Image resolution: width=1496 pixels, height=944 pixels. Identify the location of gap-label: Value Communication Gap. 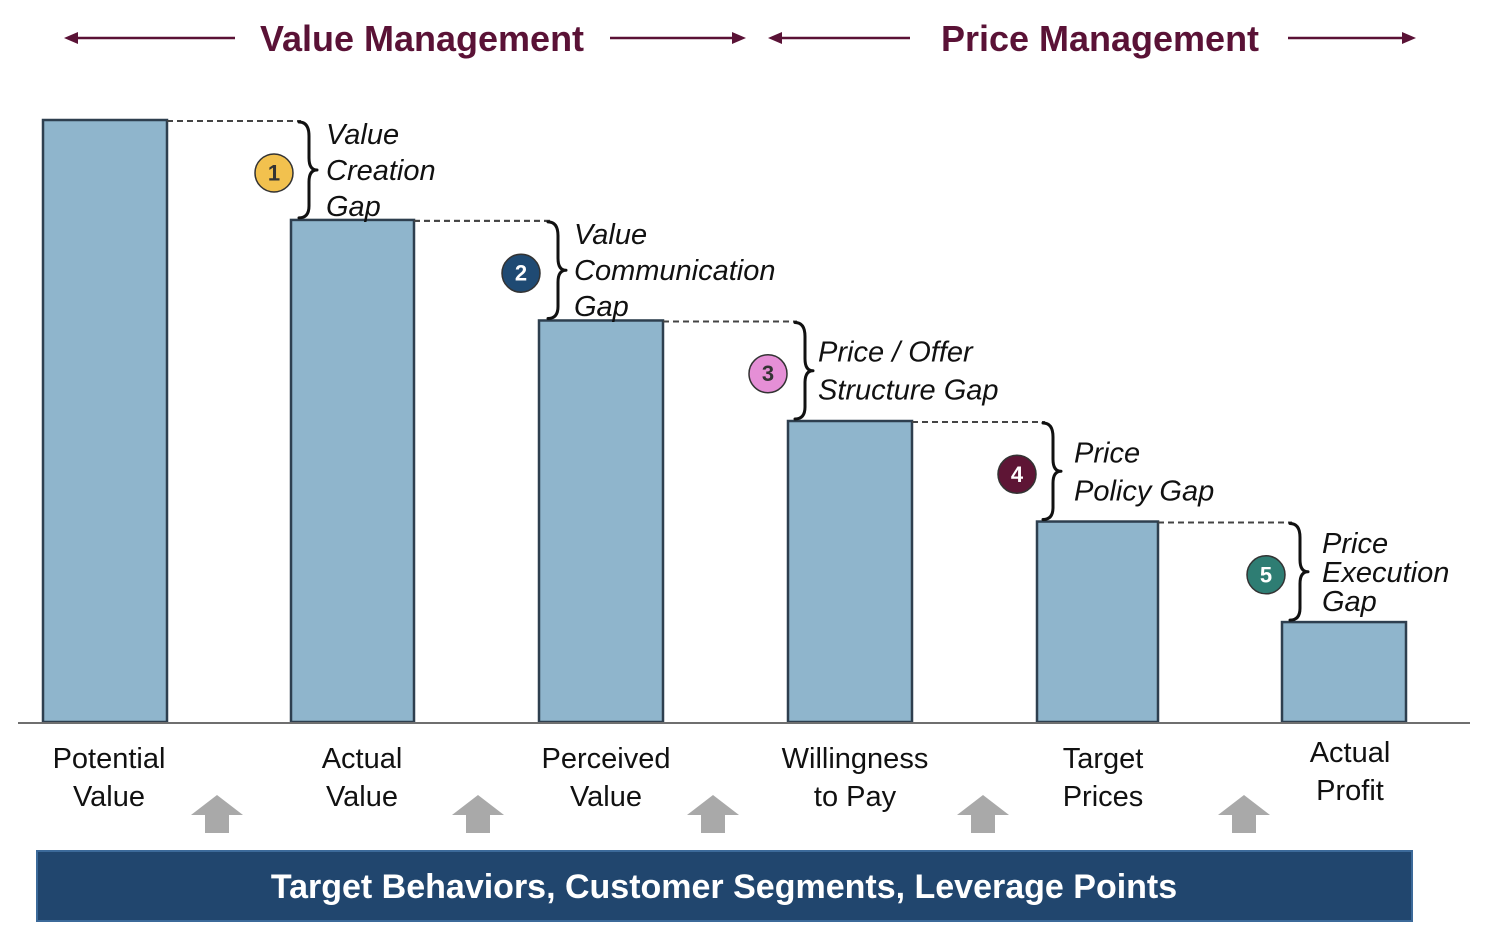
(674, 271).